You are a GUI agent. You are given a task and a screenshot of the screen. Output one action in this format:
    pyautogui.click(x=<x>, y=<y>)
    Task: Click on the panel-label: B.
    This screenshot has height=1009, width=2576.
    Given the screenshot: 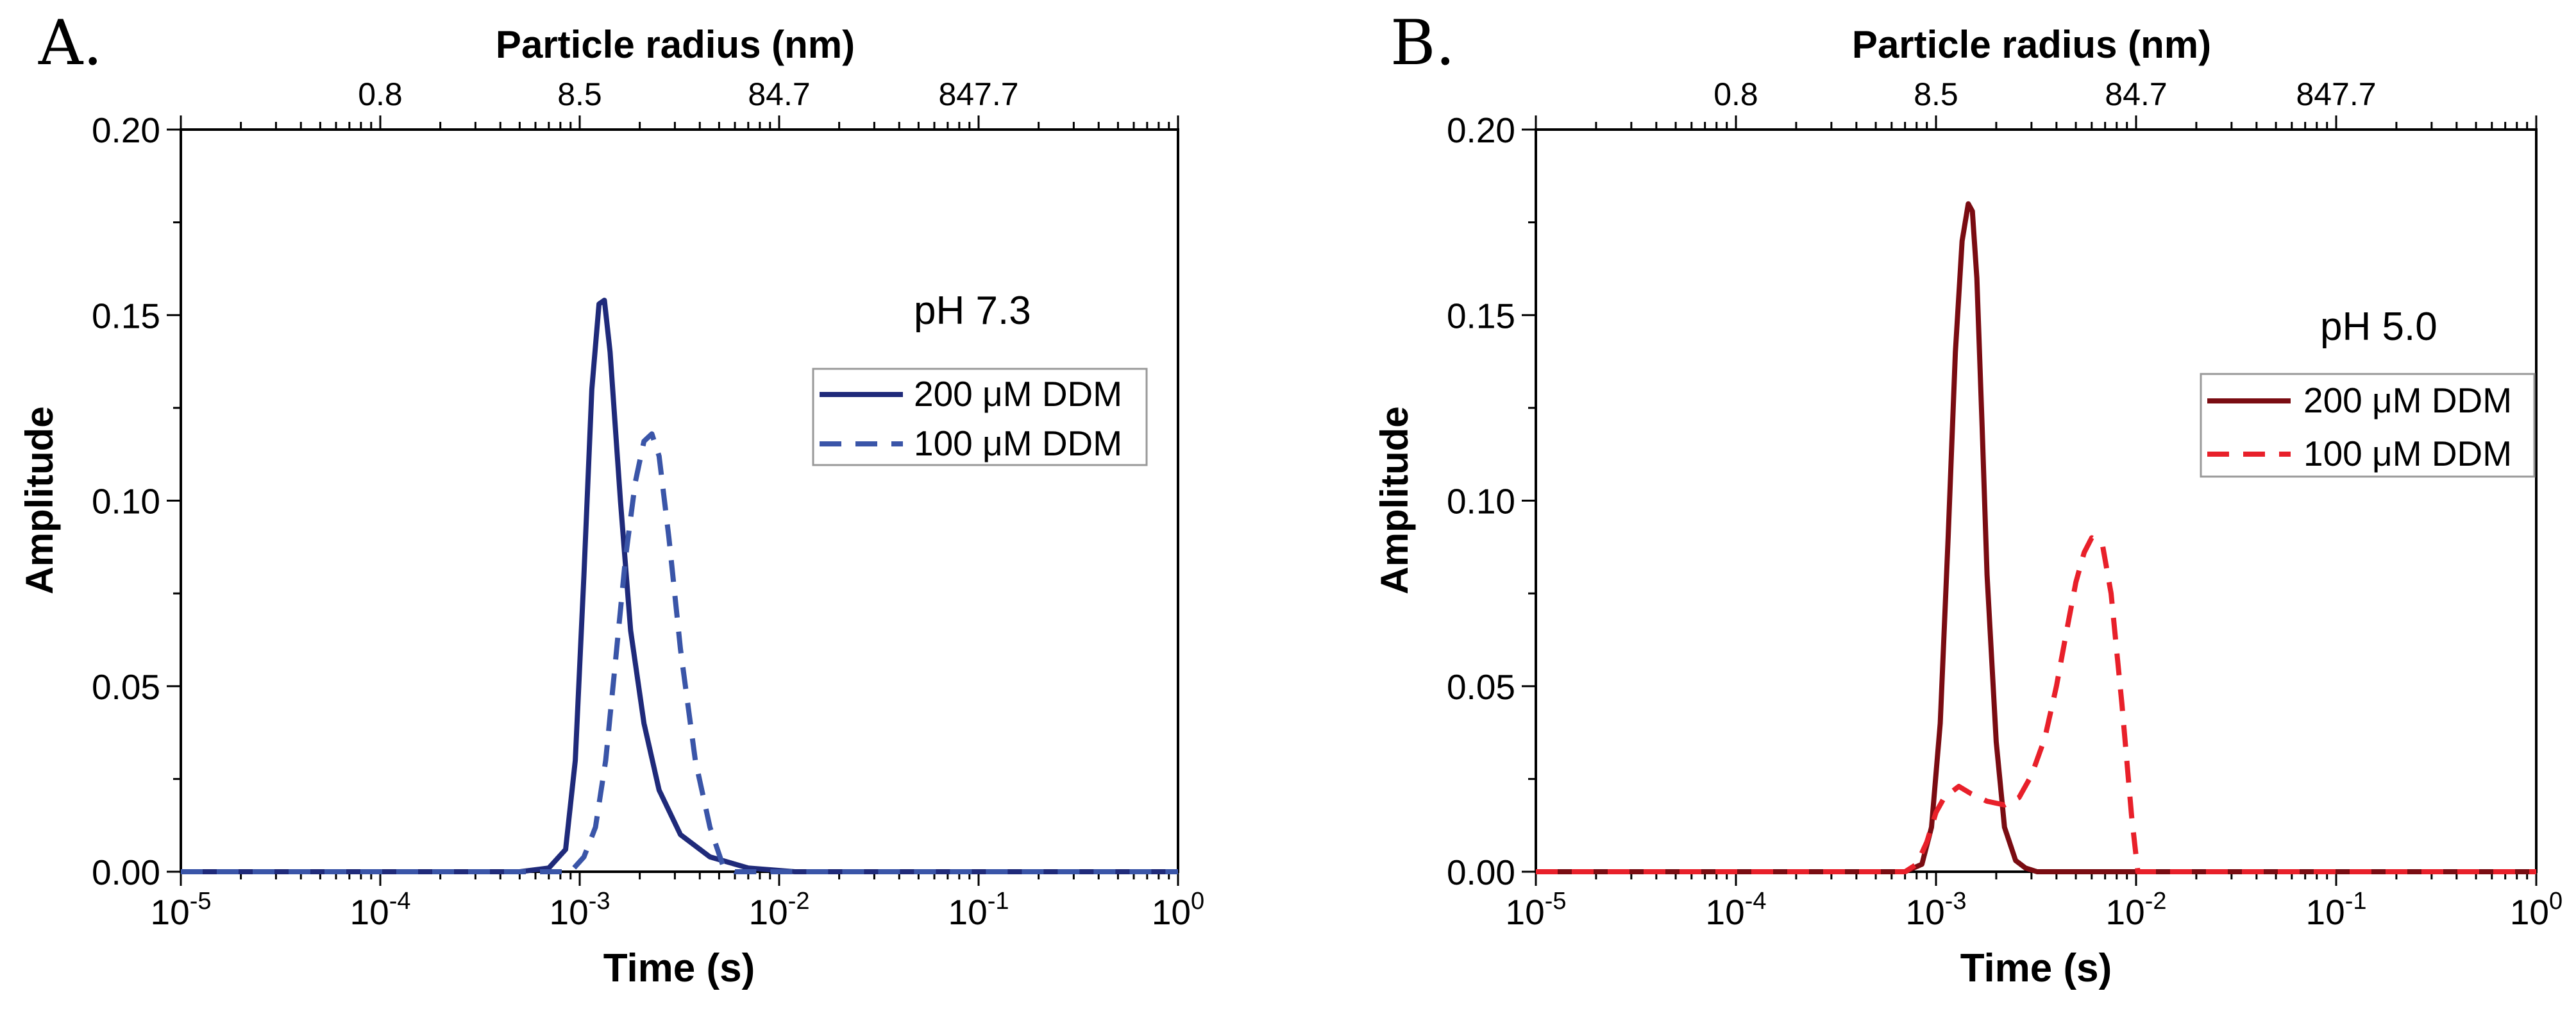 What is the action you would take?
    pyautogui.click(x=1422, y=43)
    